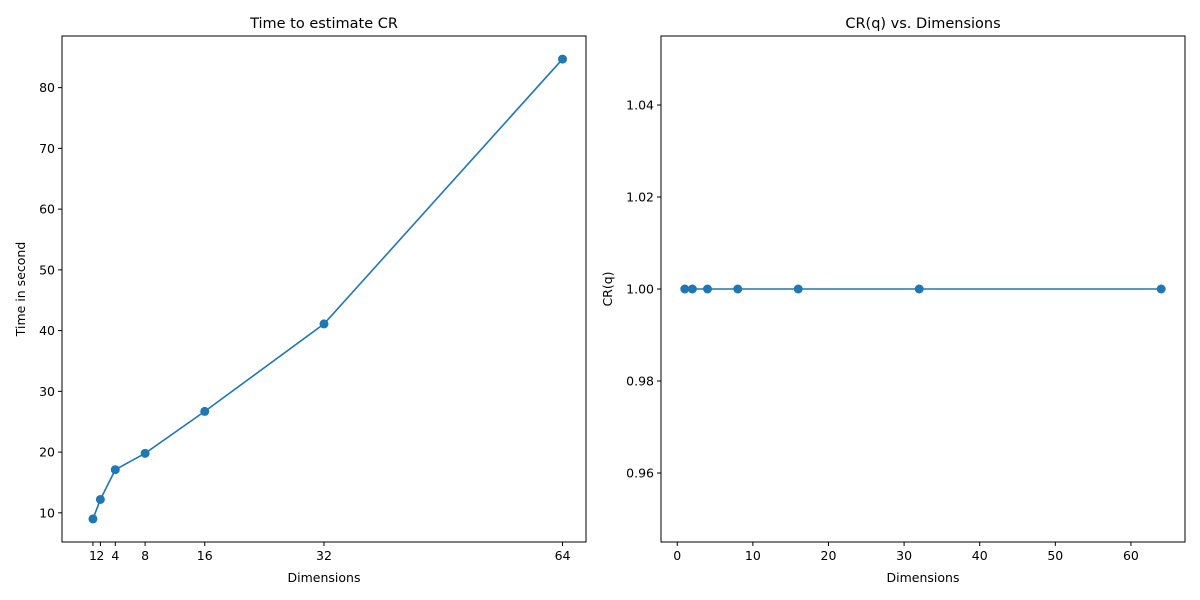  Describe the element at coordinates (323, 24) in the screenshot. I see `chart-title: Time to estimate CR` at that location.